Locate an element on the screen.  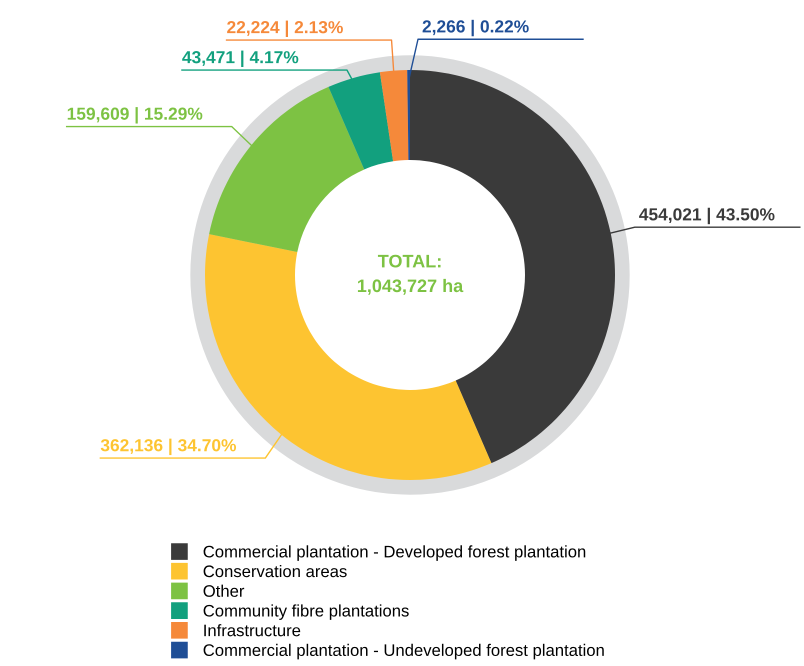
data-label: 43,471 | 4.17% is located at coordinates (240, 59).